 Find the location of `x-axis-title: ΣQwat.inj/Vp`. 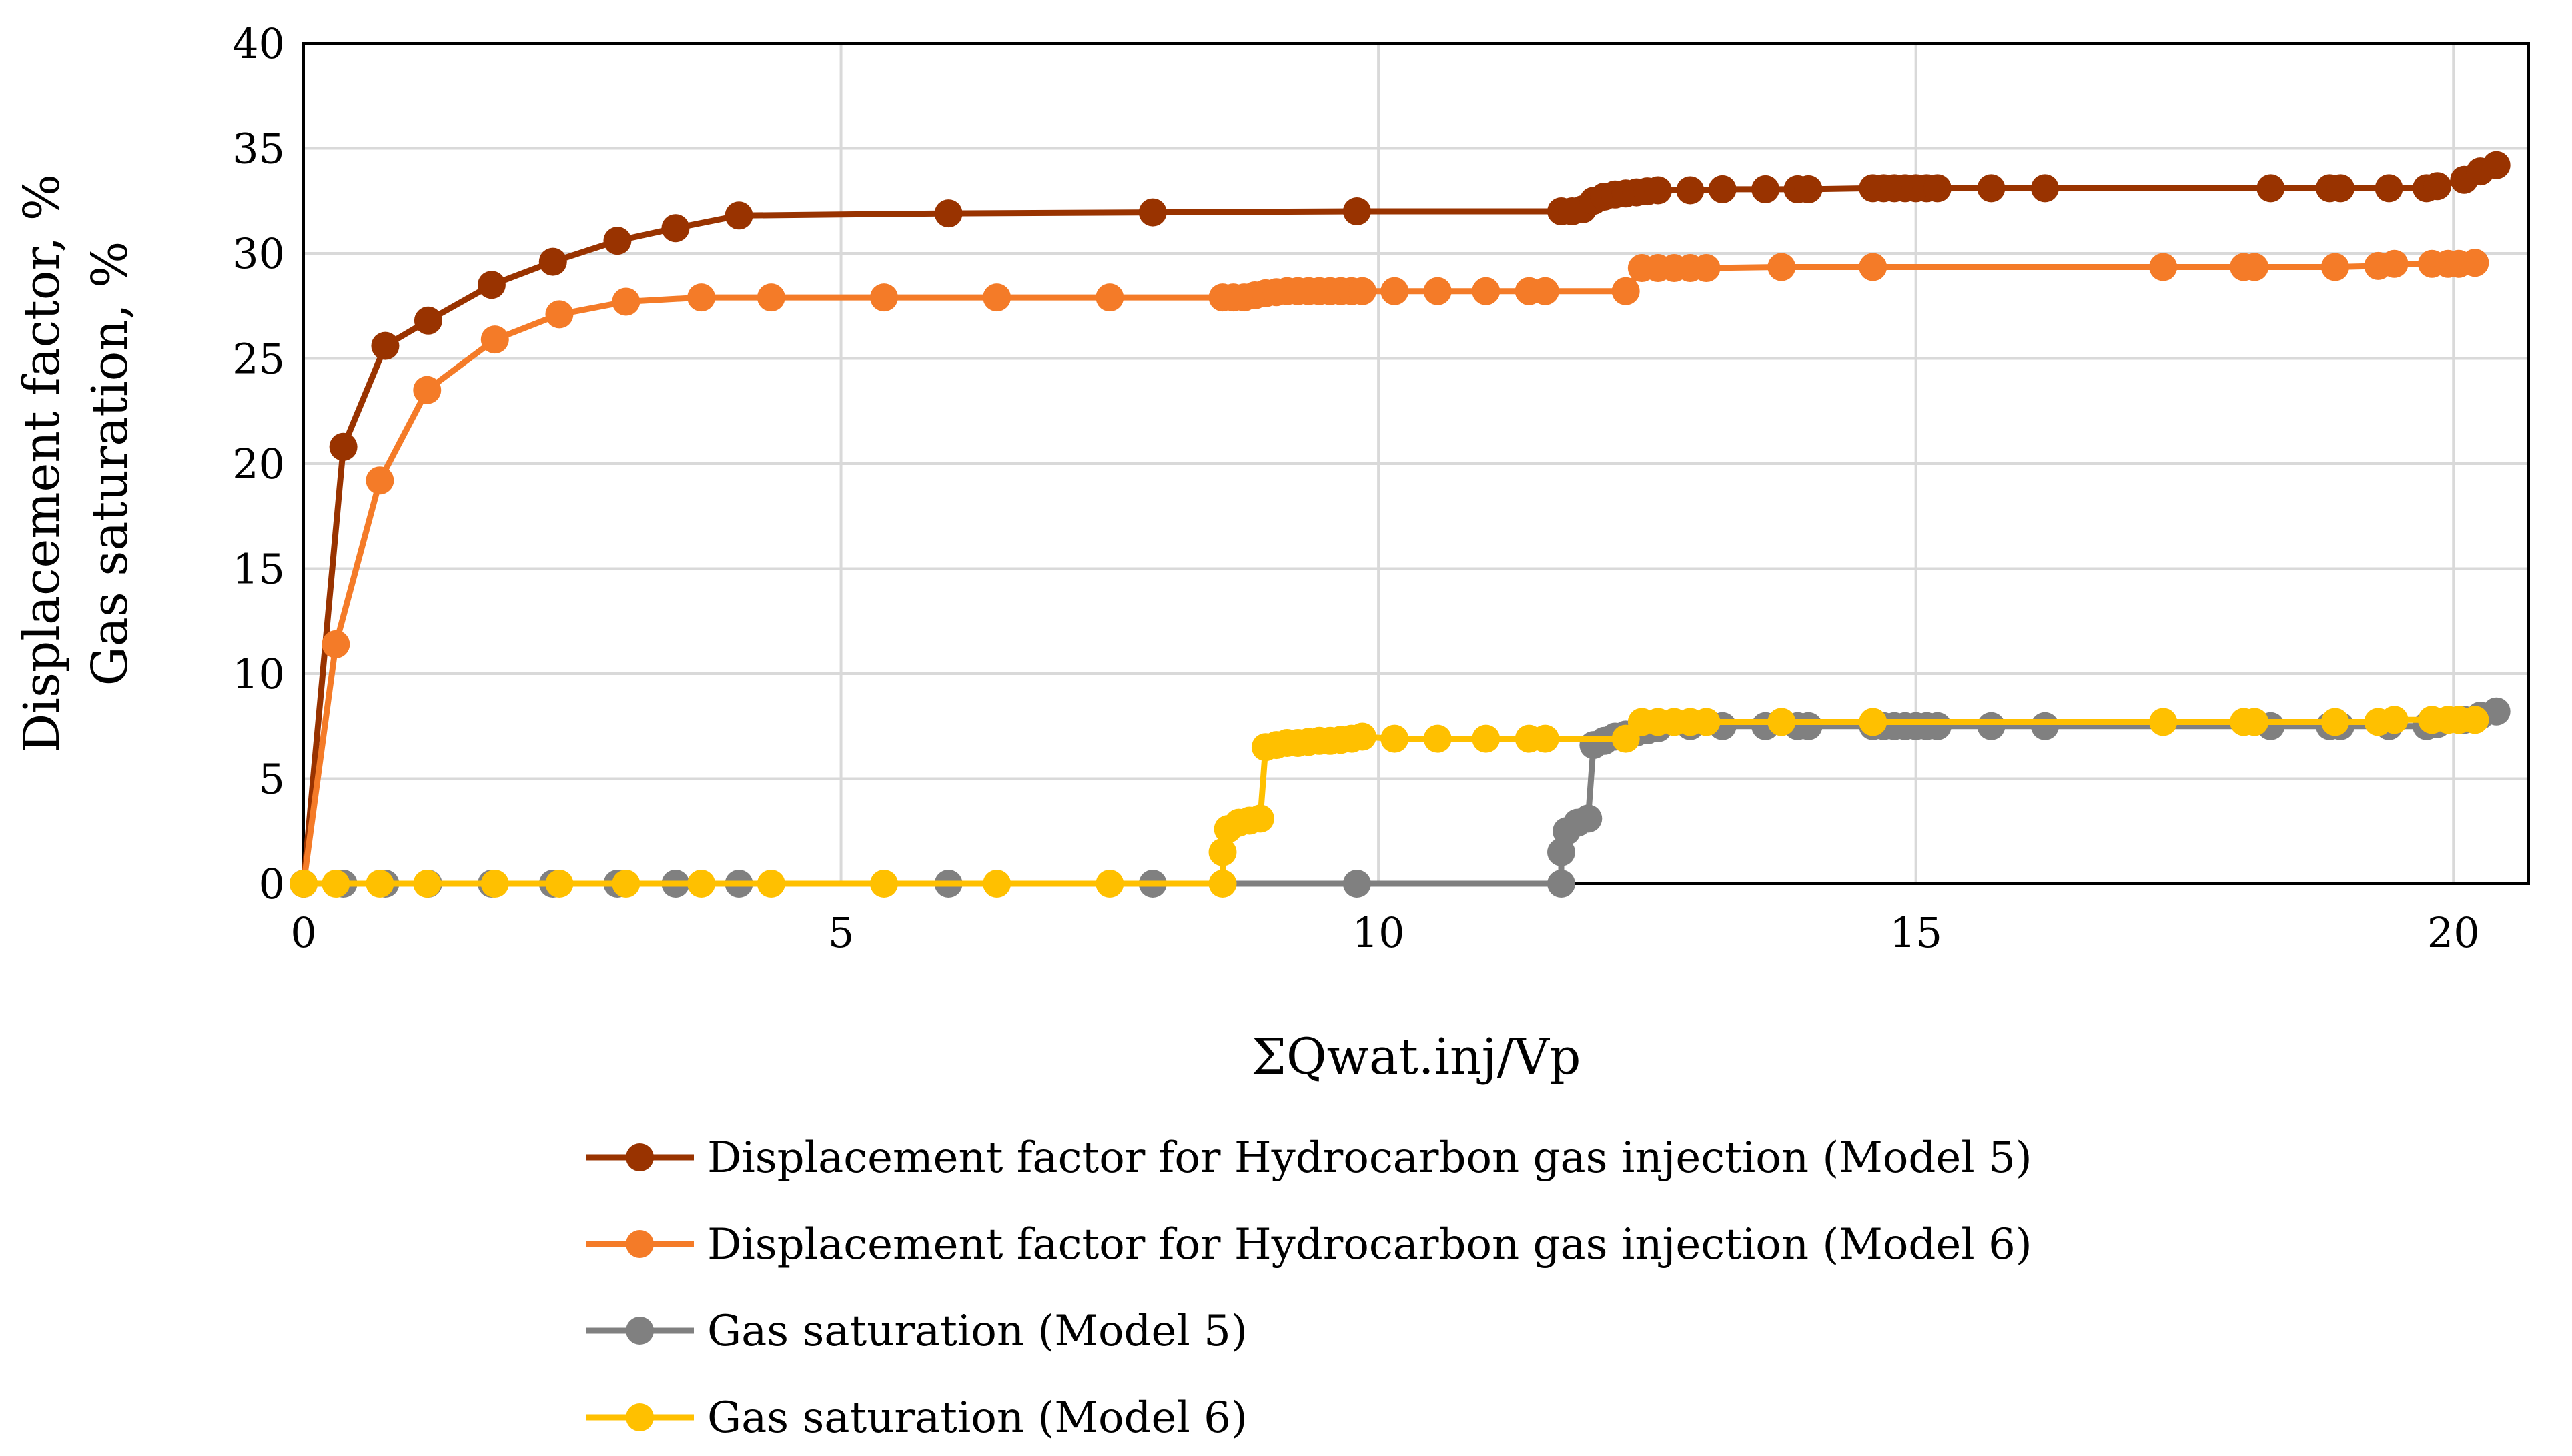

x-axis-title: ΣQwat.inj/Vp is located at coordinates (1416, 1057).